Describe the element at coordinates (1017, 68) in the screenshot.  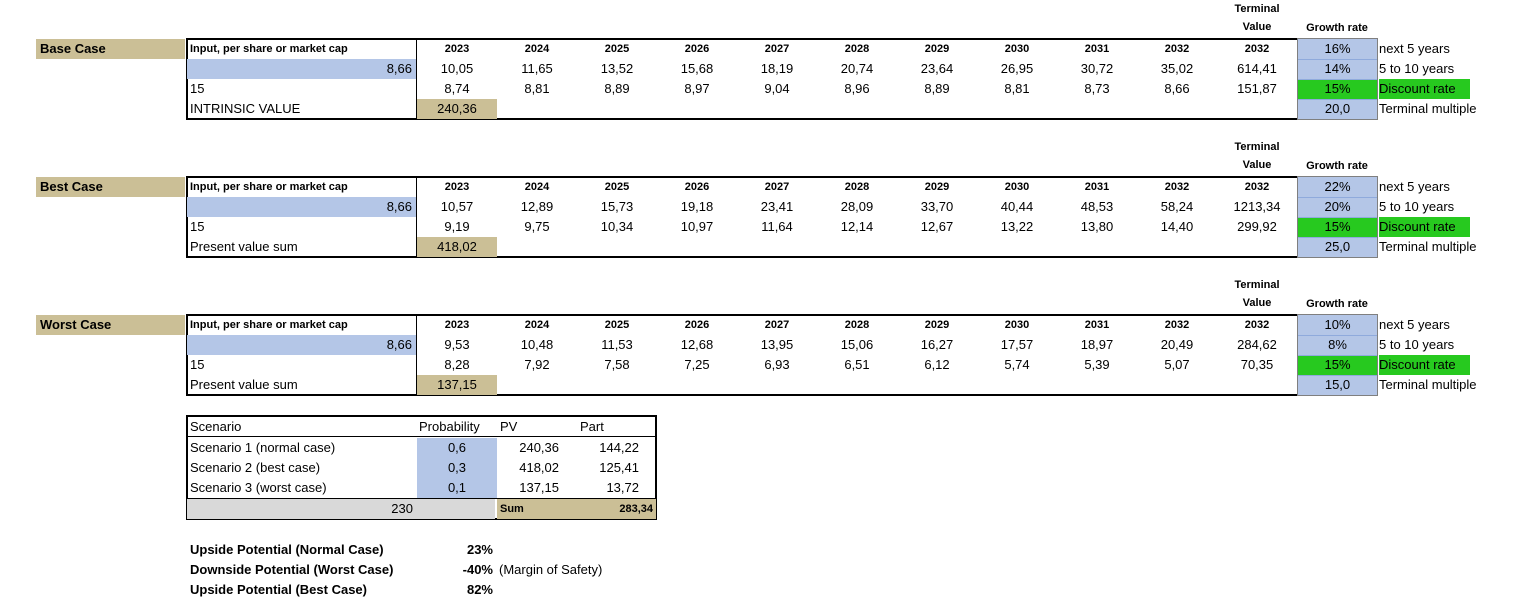
I see `fcf-value: 26,95` at that location.